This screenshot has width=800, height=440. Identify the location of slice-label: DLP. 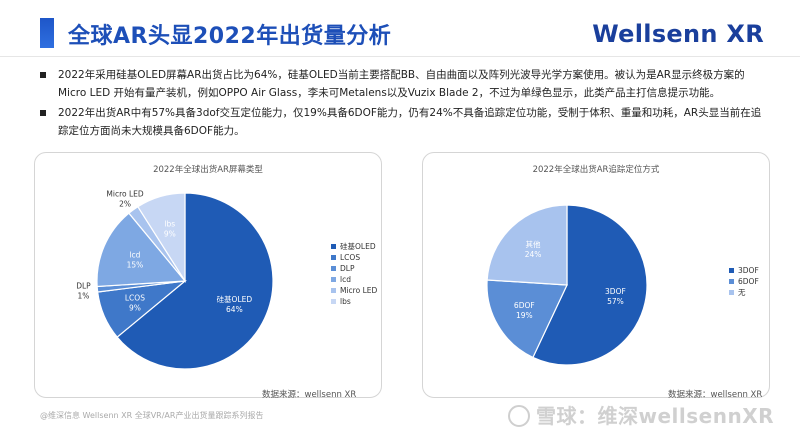
(83, 286).